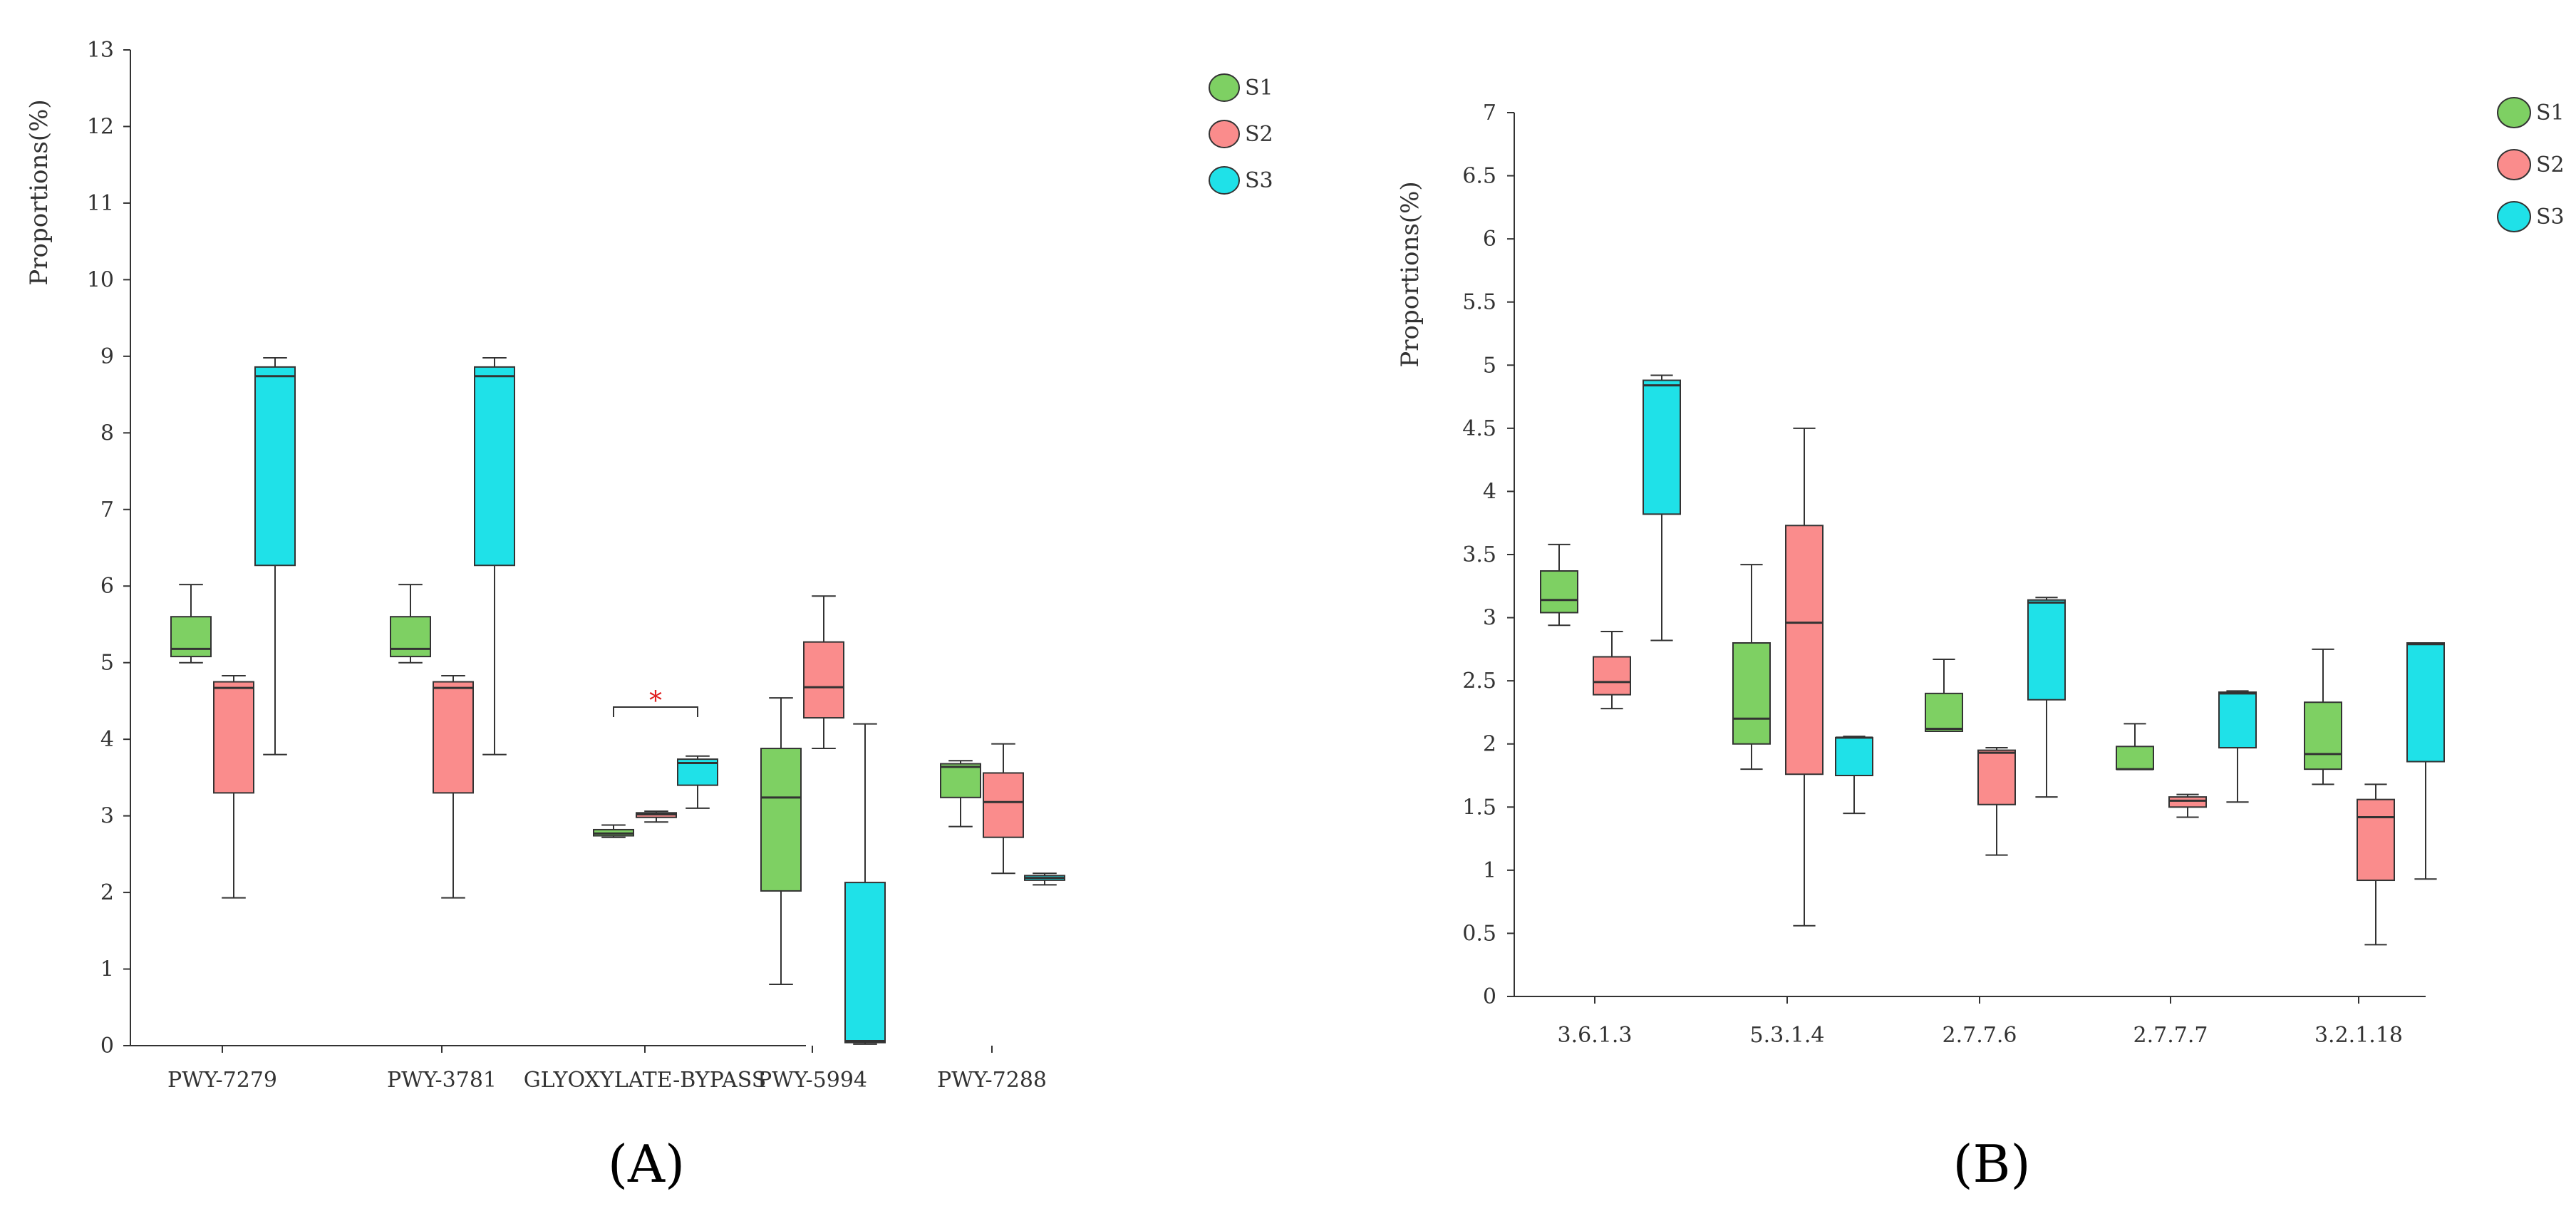 The image size is (2576, 1216). I want to click on y-tick-label: 12, so click(101, 127).